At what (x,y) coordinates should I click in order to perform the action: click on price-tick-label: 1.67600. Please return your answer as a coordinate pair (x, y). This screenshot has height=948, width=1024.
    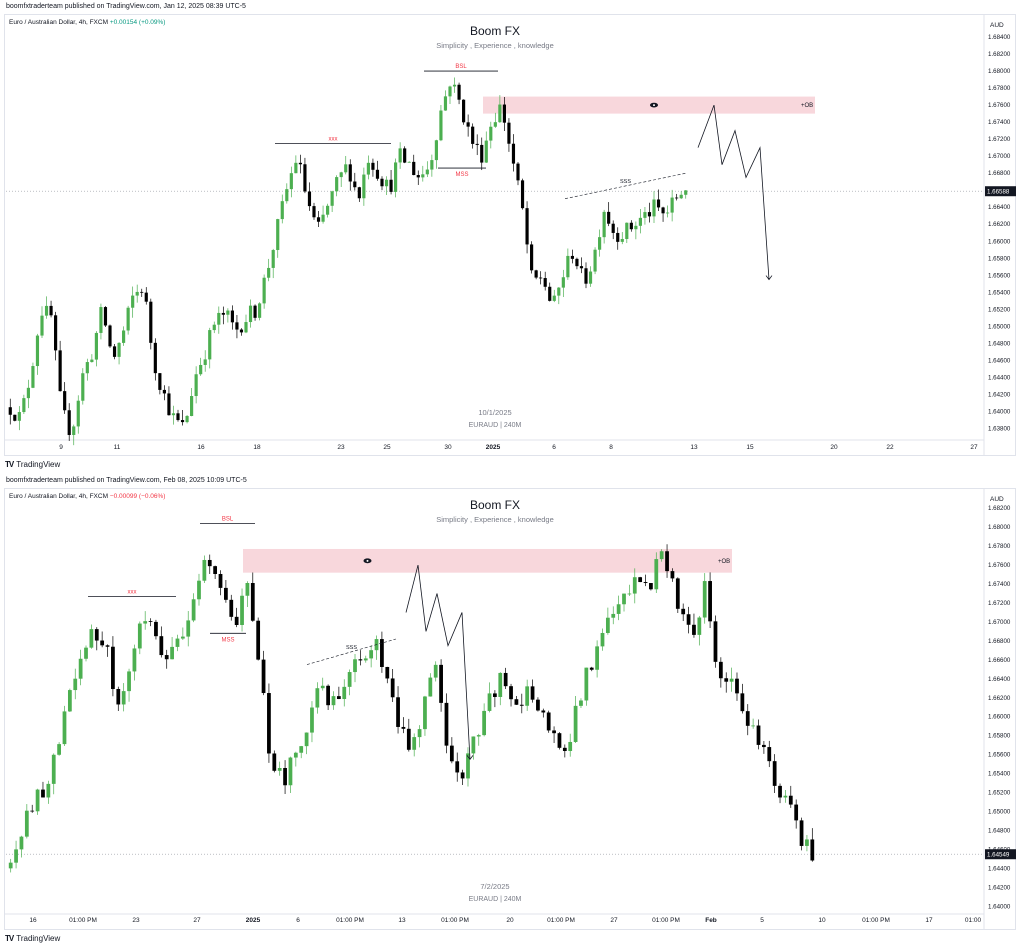
    Looking at the image, I should click on (999, 565).